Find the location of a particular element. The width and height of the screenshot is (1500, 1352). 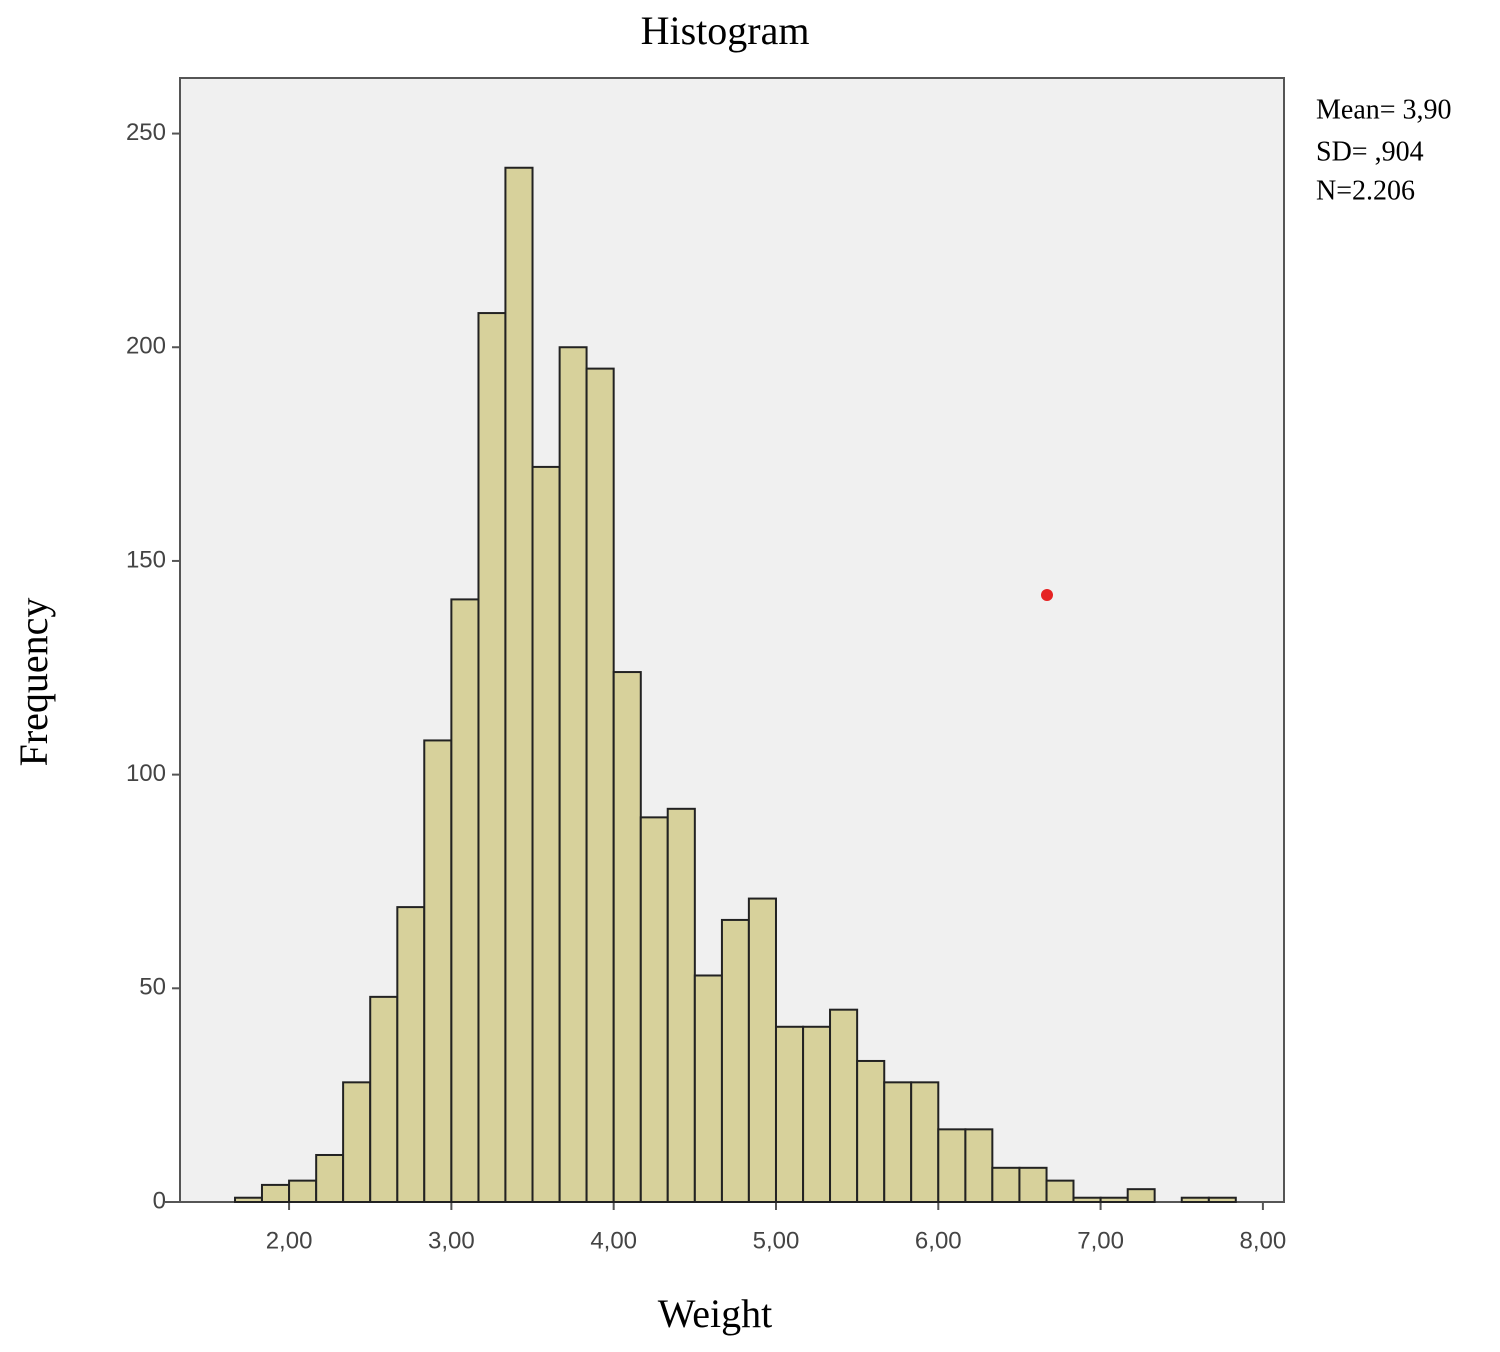

x-tick-label: 3,00 is located at coordinates (451, 1240).